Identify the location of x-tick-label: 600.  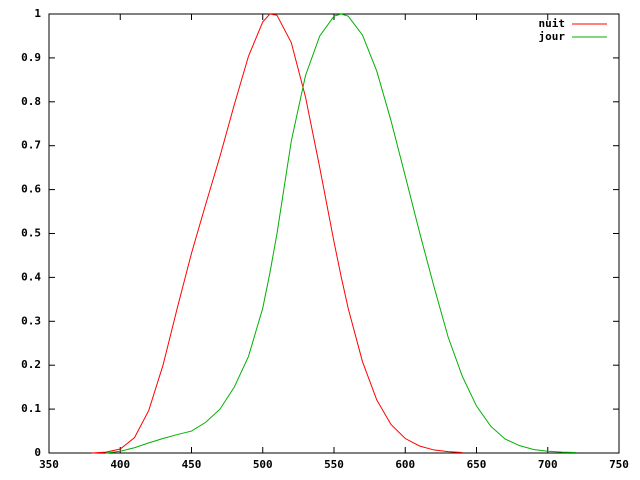
(405, 464).